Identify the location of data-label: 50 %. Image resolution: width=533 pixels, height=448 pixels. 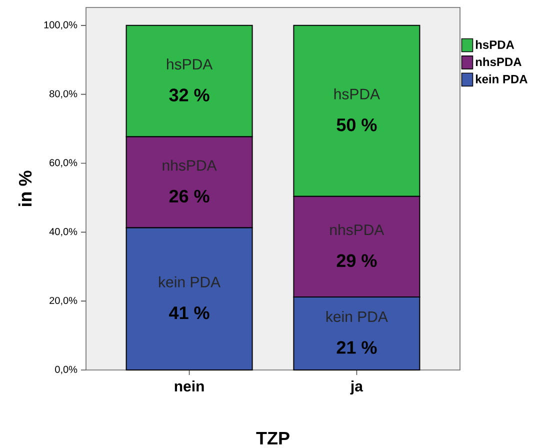
(356, 125).